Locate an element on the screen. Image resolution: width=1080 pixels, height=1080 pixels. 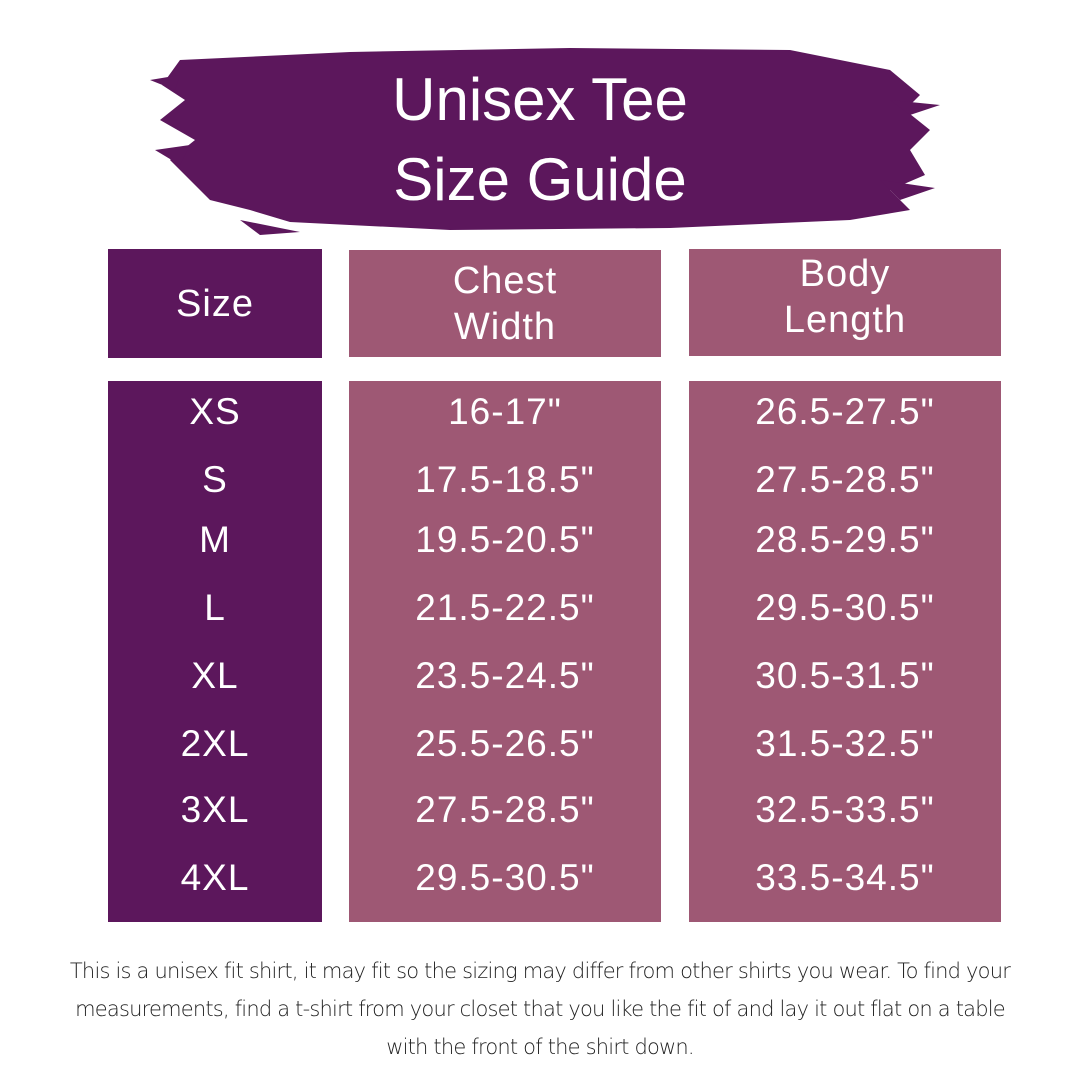
cell-length: 26.5-27.5" is located at coordinates (845, 411).